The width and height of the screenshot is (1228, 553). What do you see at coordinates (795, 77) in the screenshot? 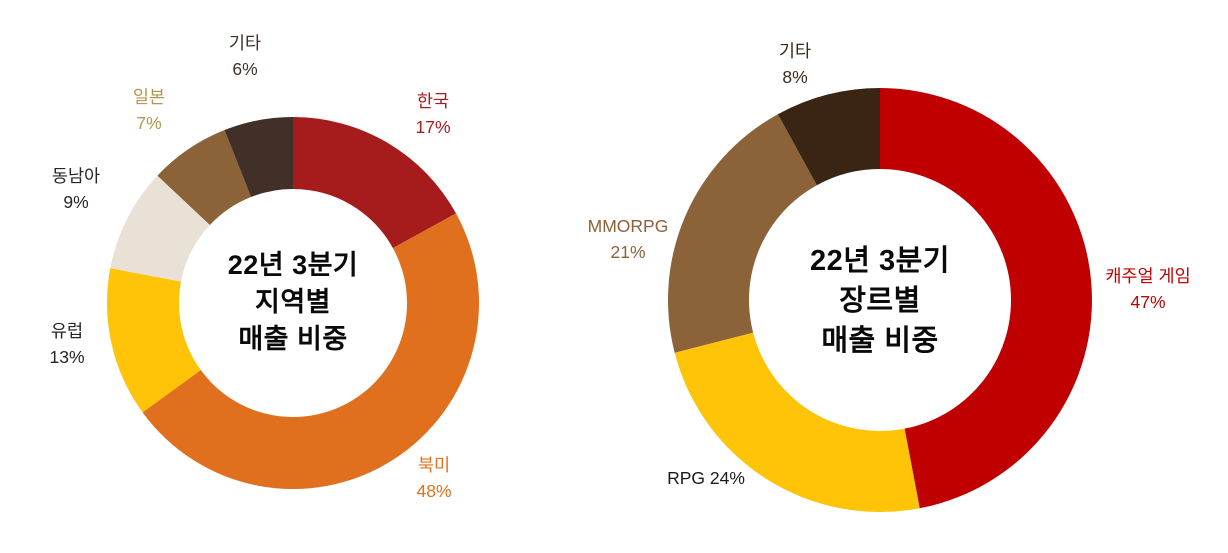
I see `label-etc-genre-value: 8%` at bounding box center [795, 77].